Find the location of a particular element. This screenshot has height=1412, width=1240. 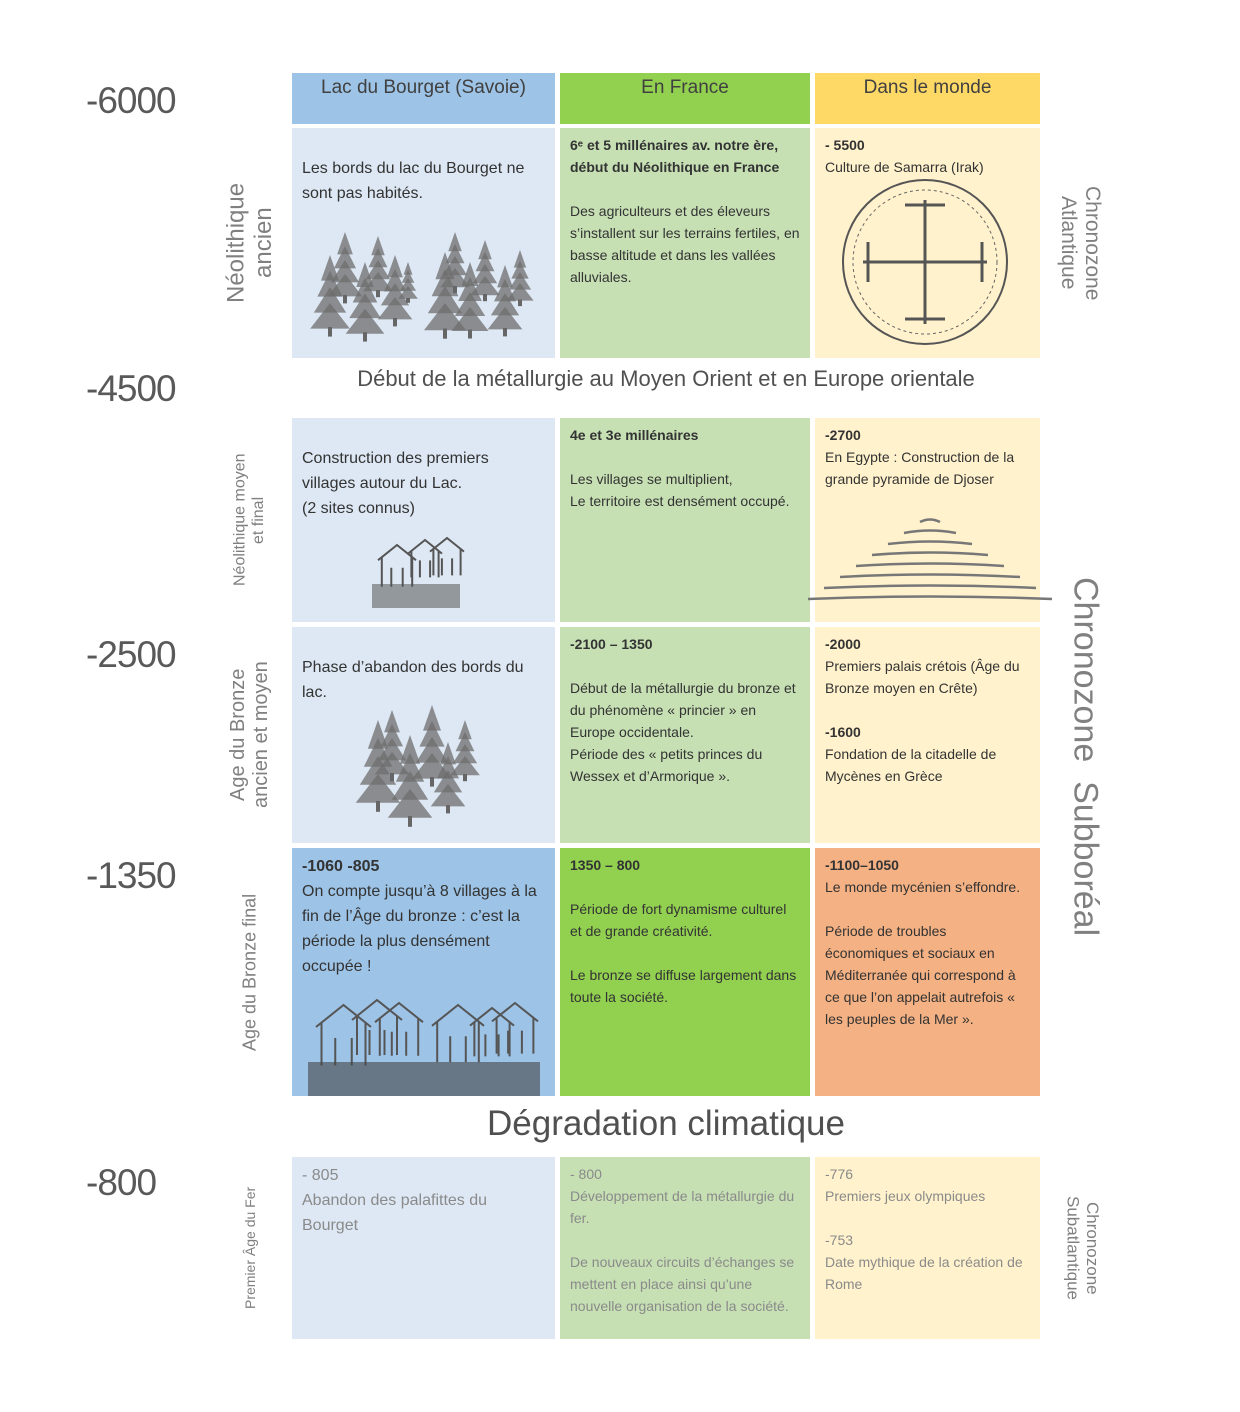

chronozone-label: Chronozone Subatlantique is located at coordinates (1083, 1248).